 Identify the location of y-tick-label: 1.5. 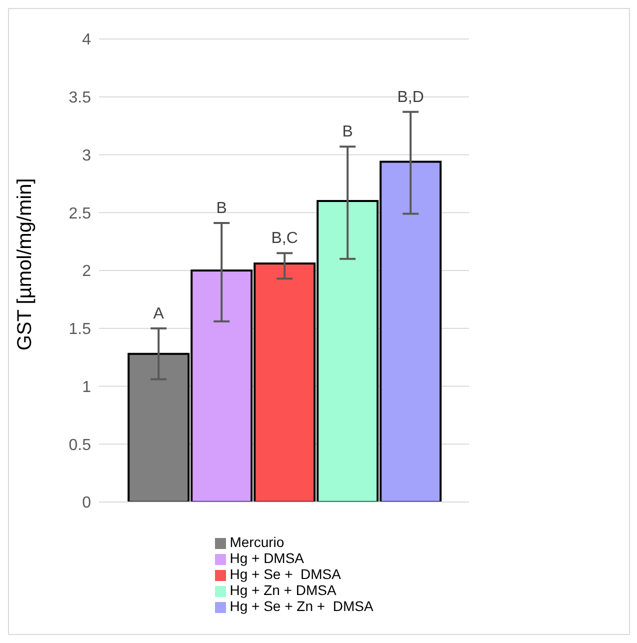
(80, 329).